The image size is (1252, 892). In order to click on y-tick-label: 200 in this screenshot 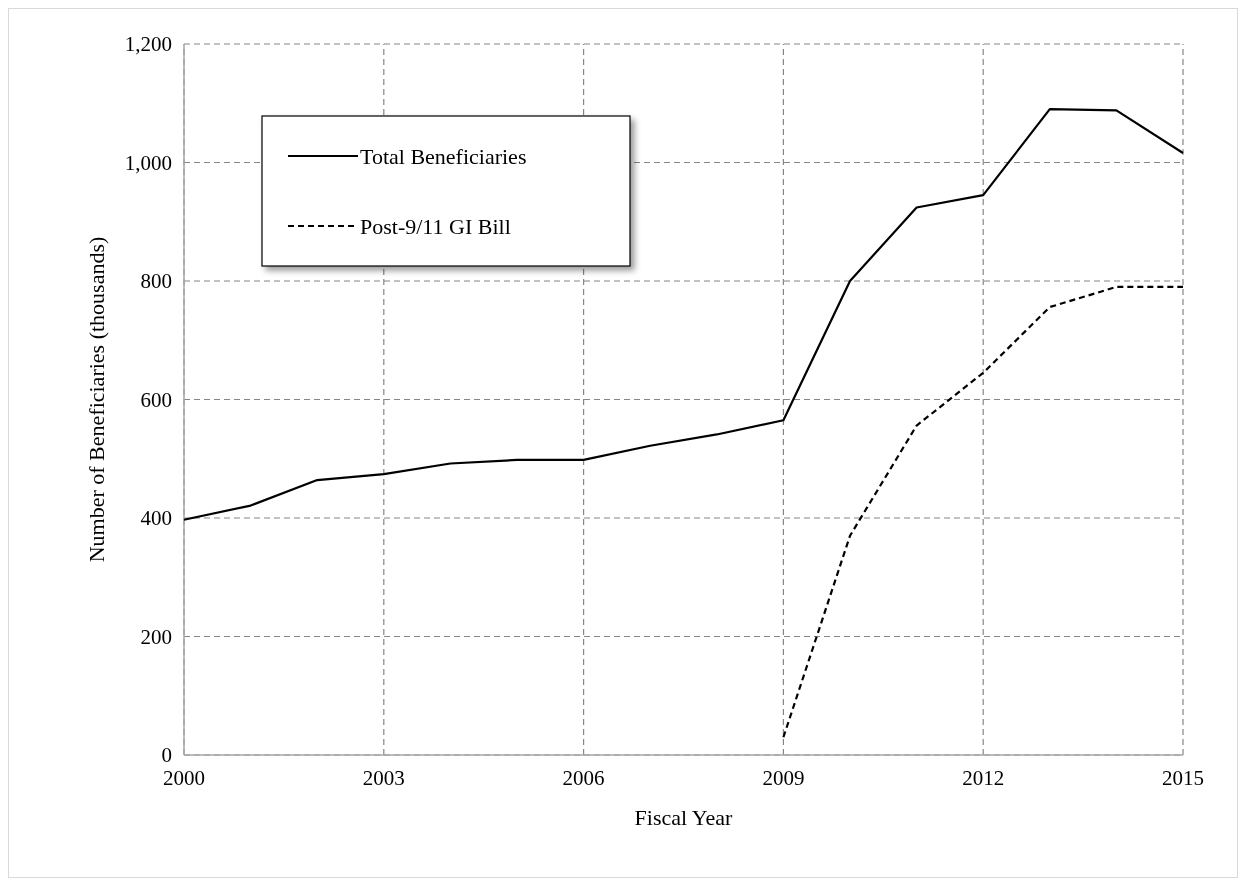, I will do `click(156, 636)`.